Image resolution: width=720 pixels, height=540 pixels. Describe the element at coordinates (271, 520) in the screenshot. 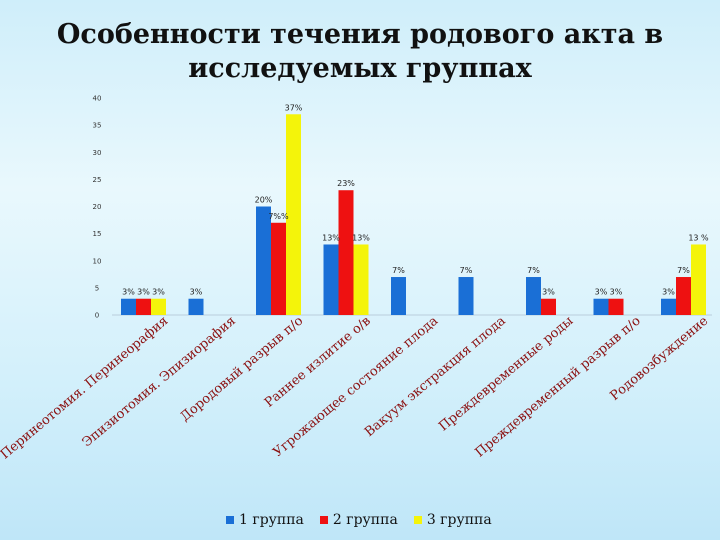

I see `legend-label: 1 группа` at that location.